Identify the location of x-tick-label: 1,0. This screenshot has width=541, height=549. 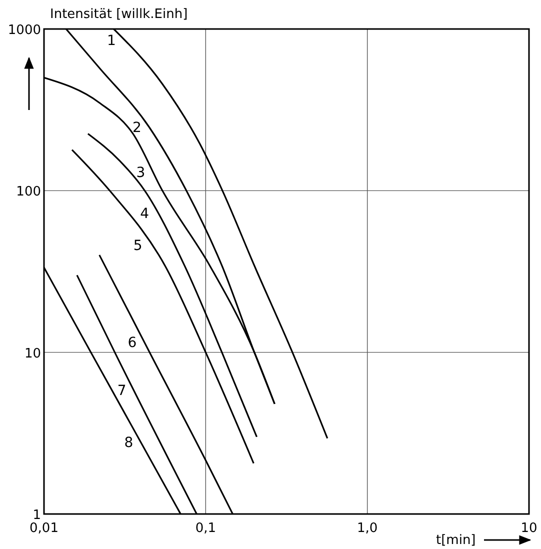
(367, 528).